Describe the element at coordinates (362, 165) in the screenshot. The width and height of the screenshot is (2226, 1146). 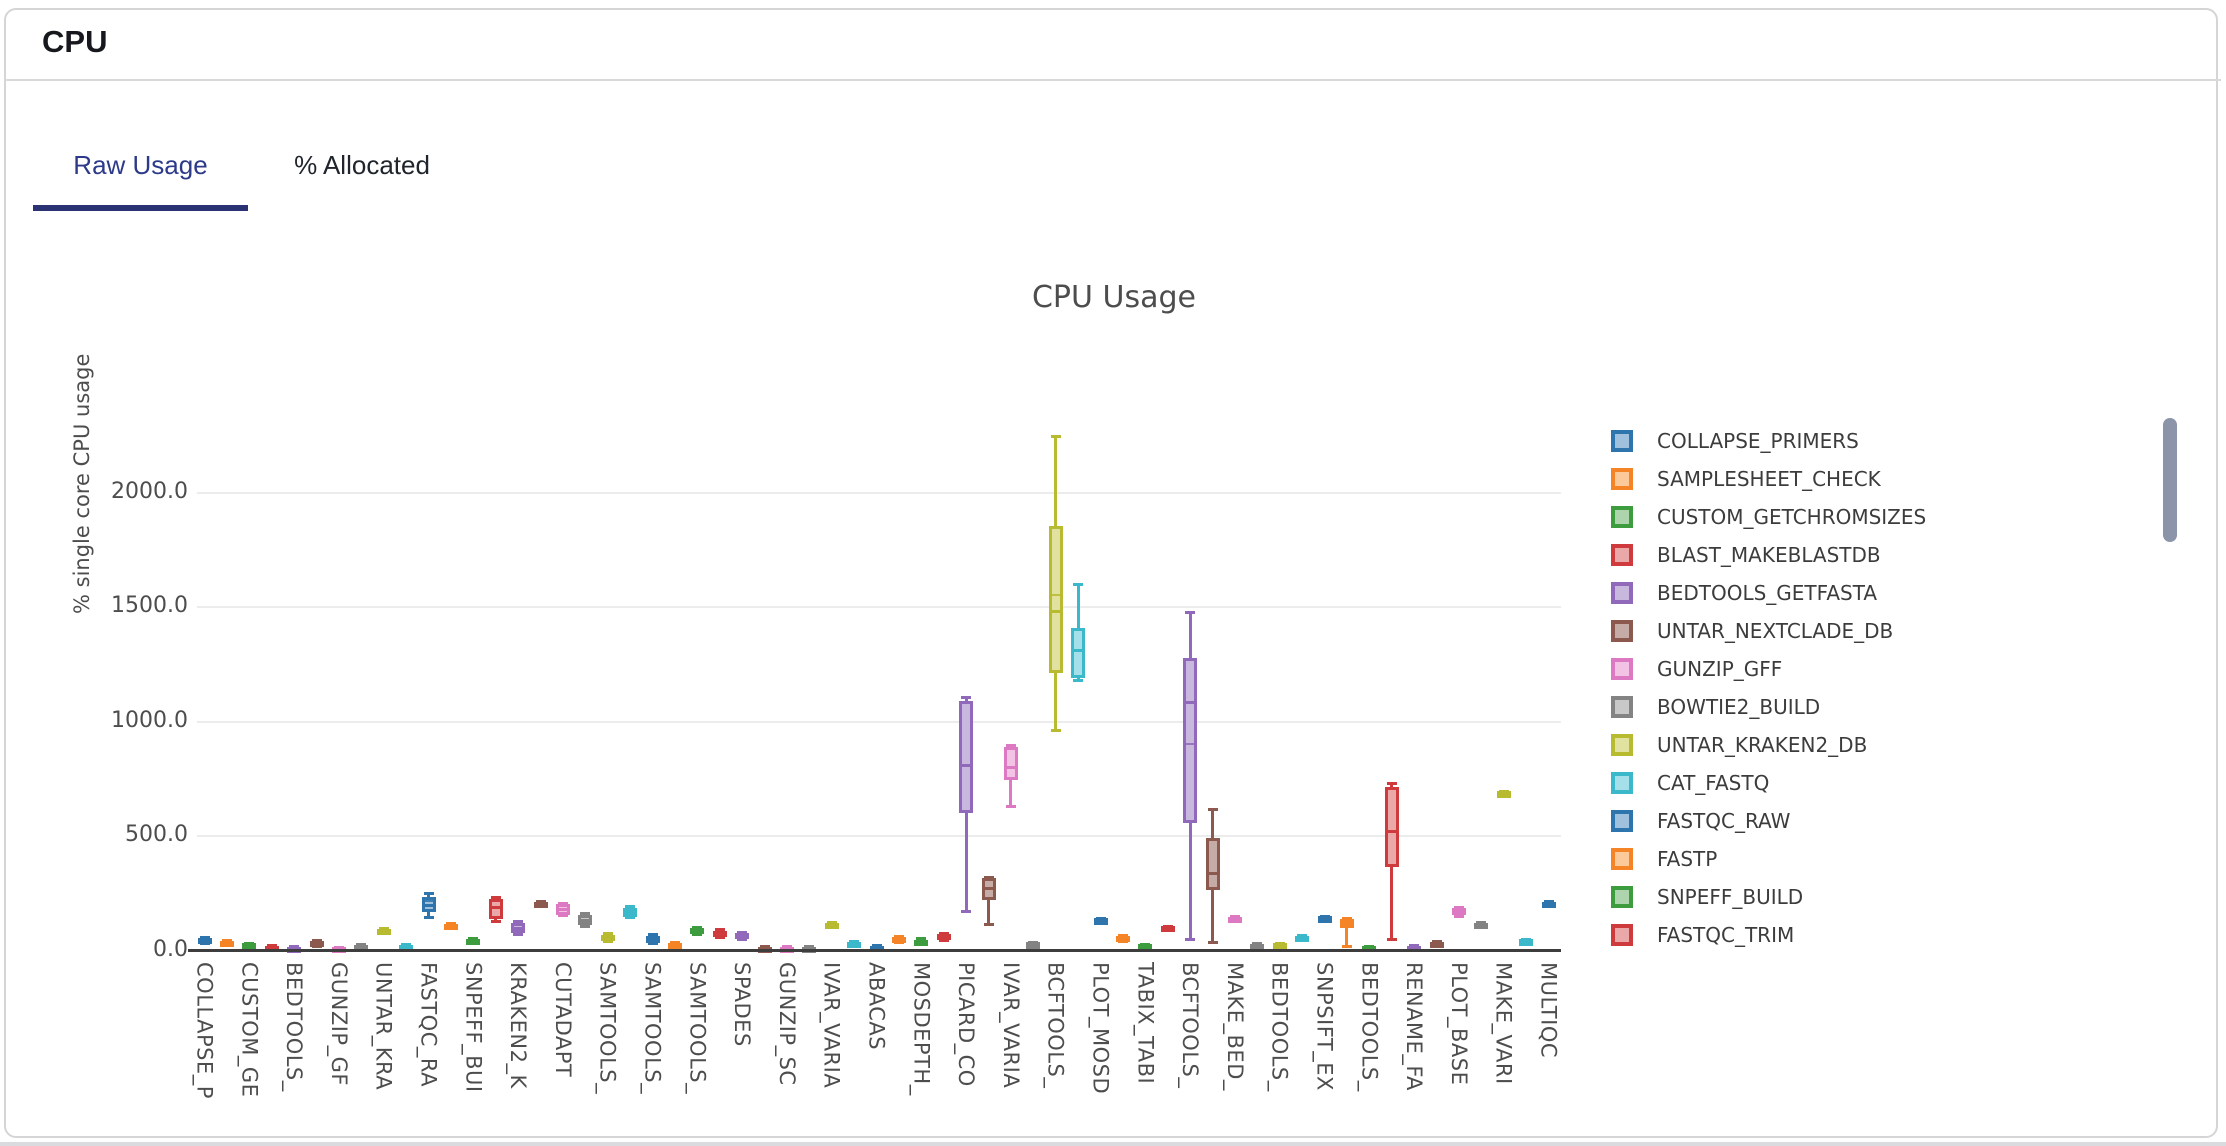
I see `tab-percent-allocated: % Allocated` at that location.